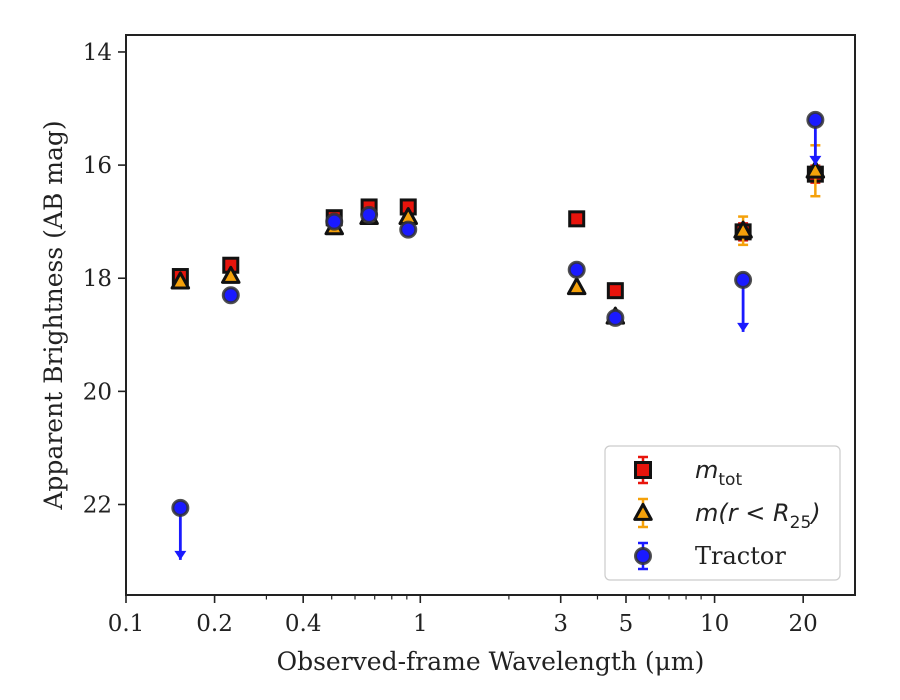 The image size is (900, 700). Describe the element at coordinates (814, 513) in the screenshot. I see `legend-label-end: )` at that location.